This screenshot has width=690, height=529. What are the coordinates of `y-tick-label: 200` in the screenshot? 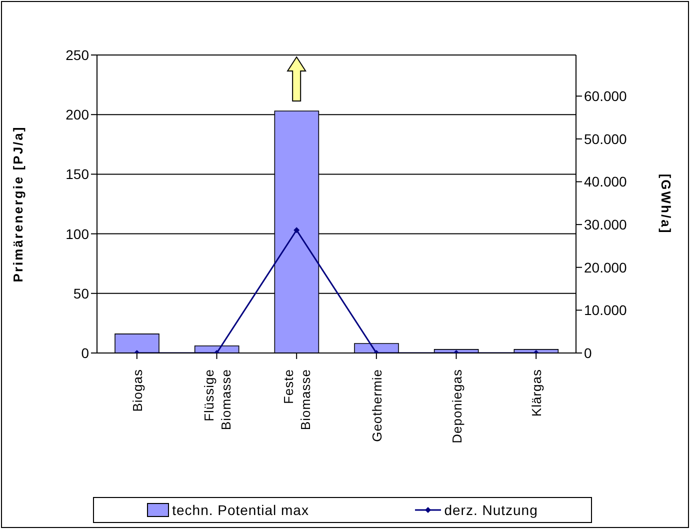 It's located at (78, 114).